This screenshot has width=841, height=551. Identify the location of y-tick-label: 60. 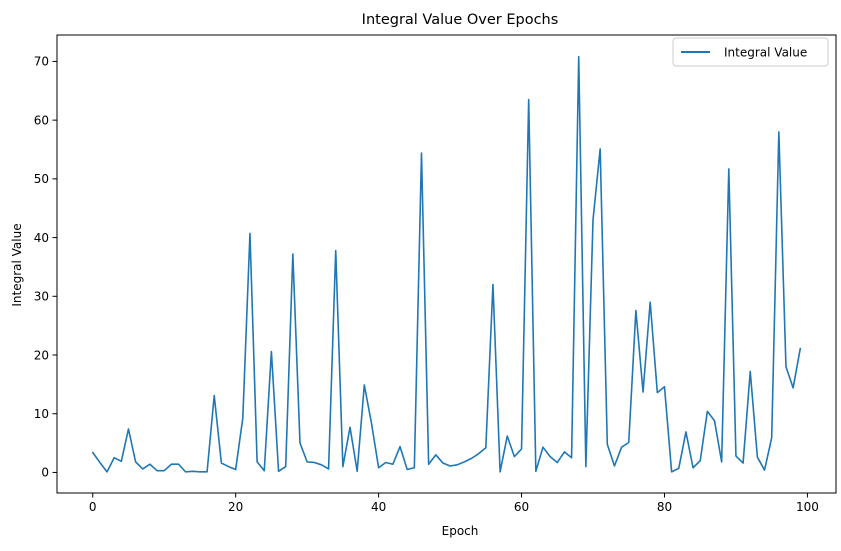
(41, 120).